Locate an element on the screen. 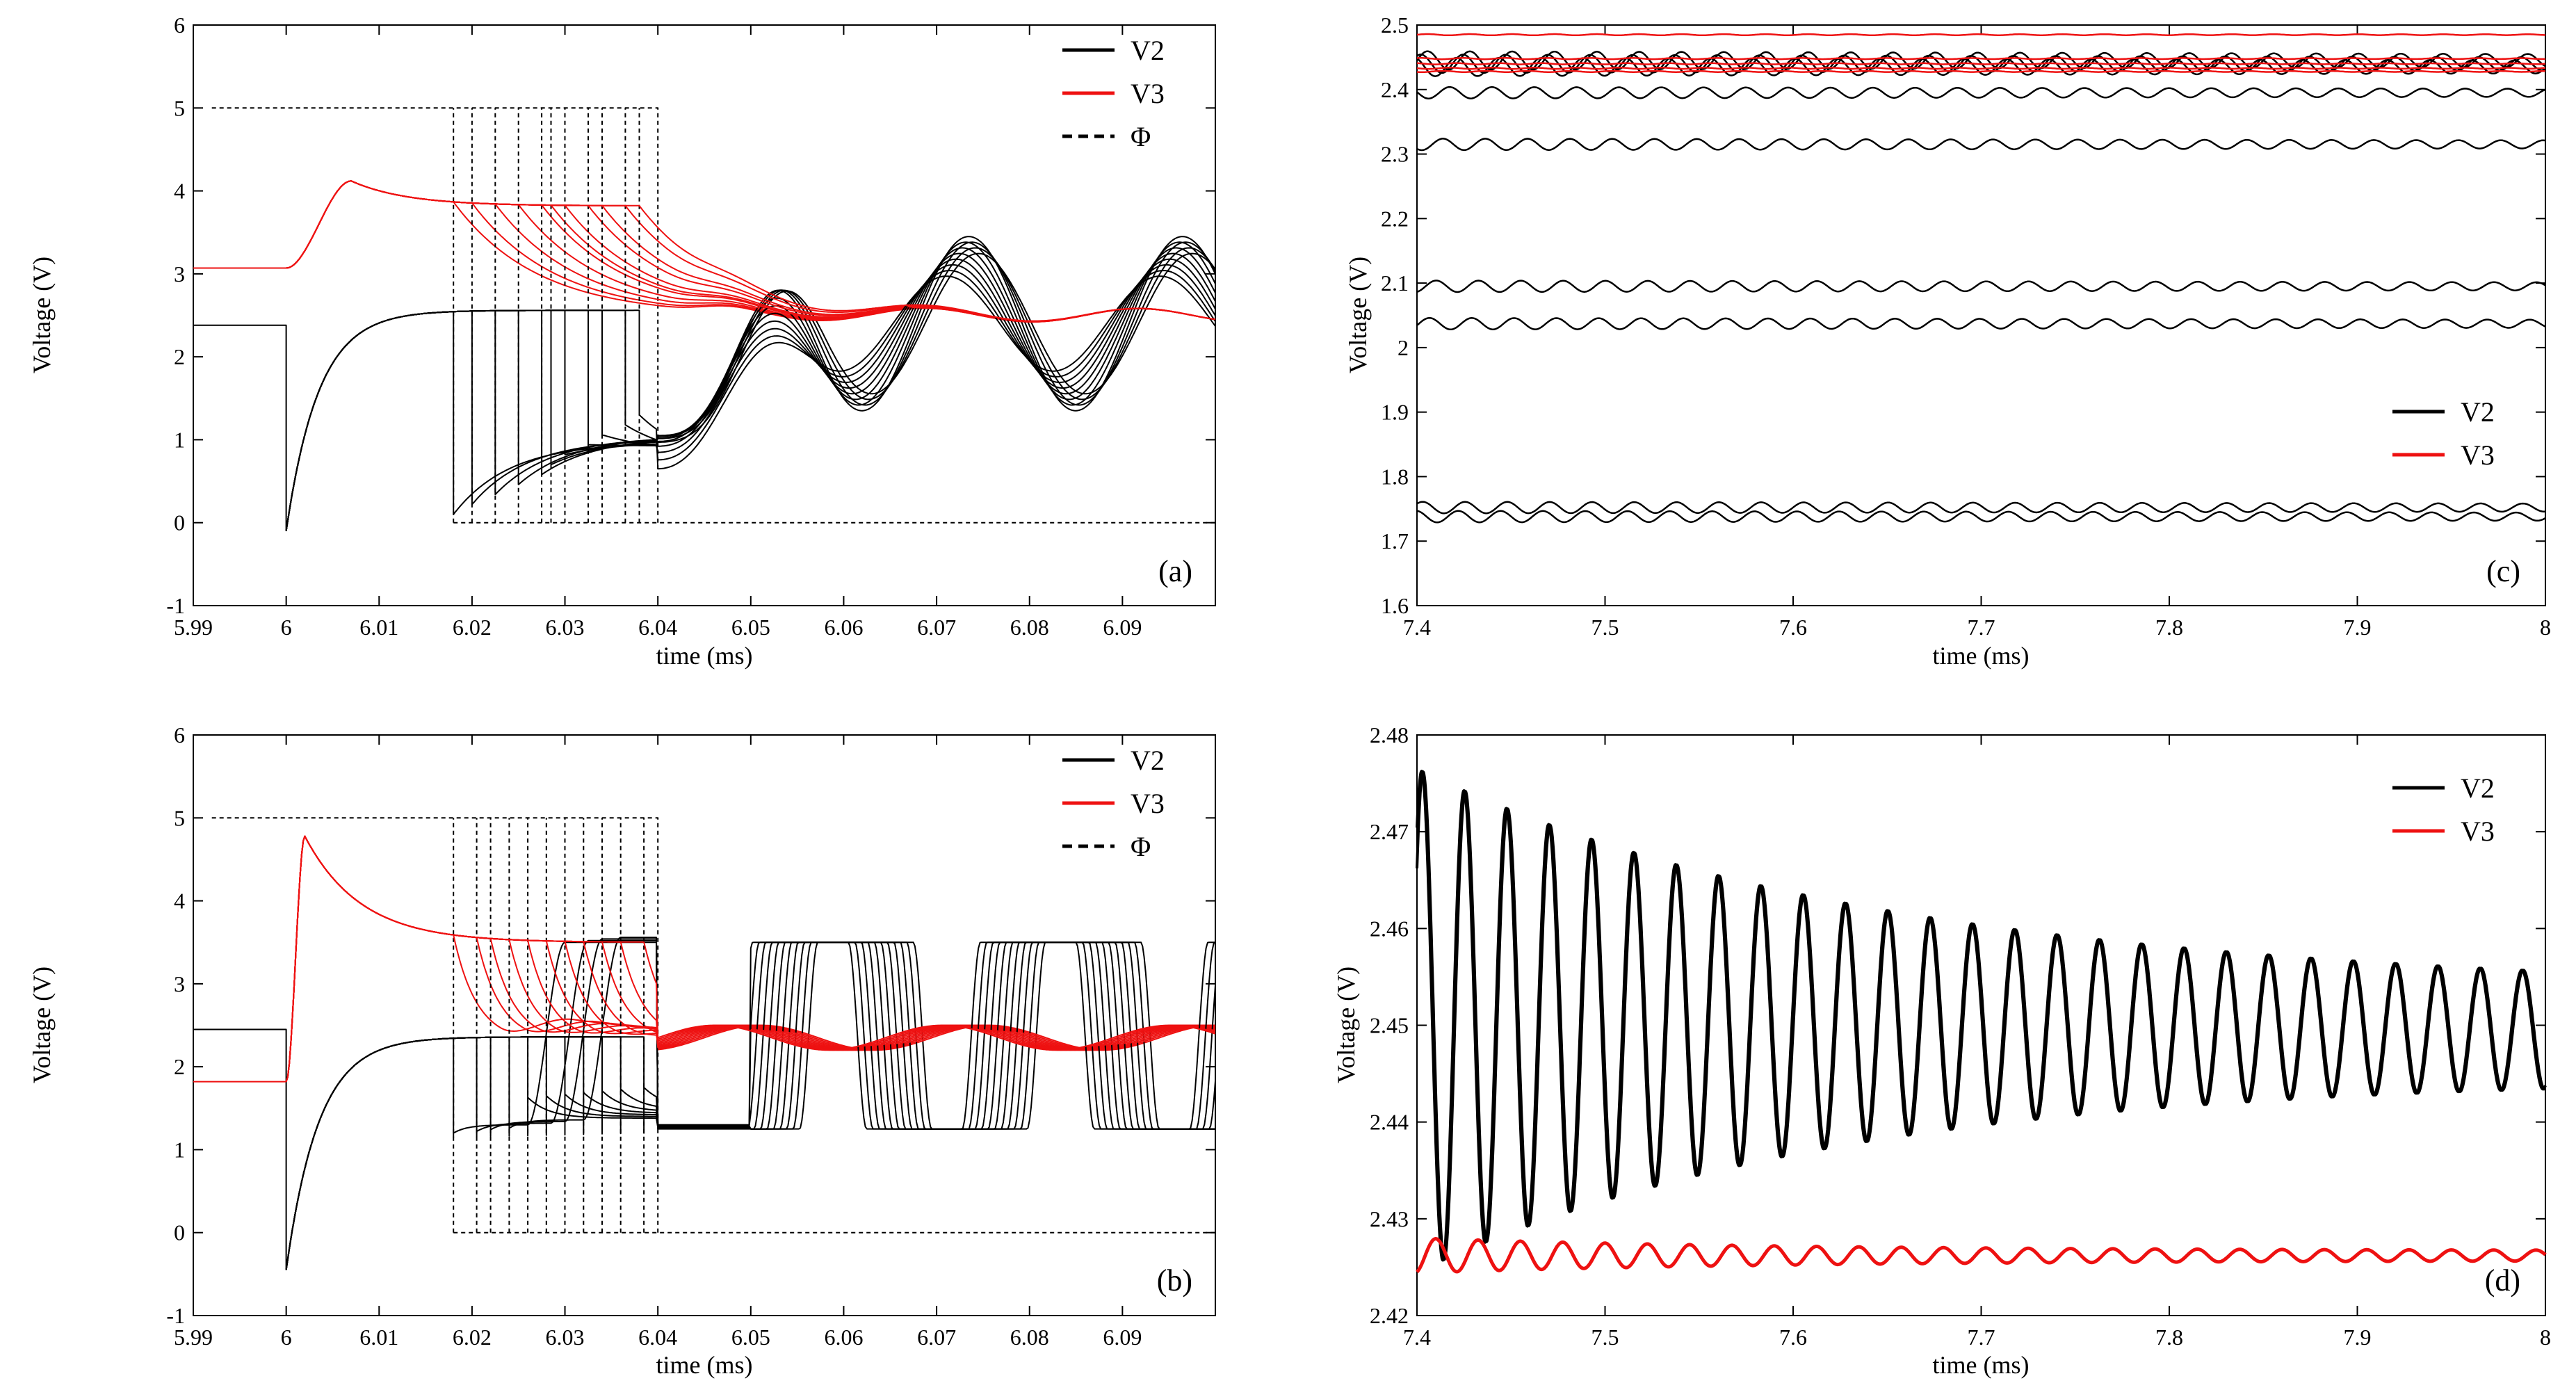 The image size is (2576, 1399). x-tick-label: 6.08 is located at coordinates (1029, 627).